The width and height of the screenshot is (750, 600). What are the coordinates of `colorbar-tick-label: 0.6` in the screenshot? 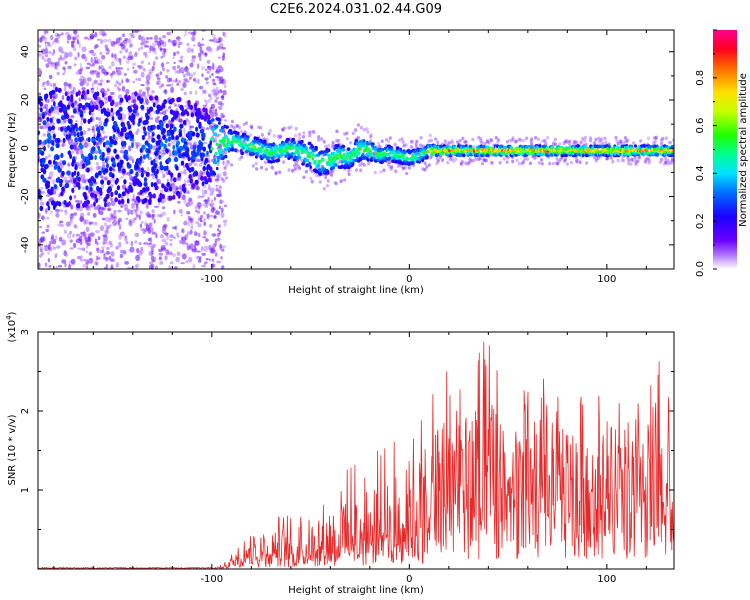 It's located at (700, 126).